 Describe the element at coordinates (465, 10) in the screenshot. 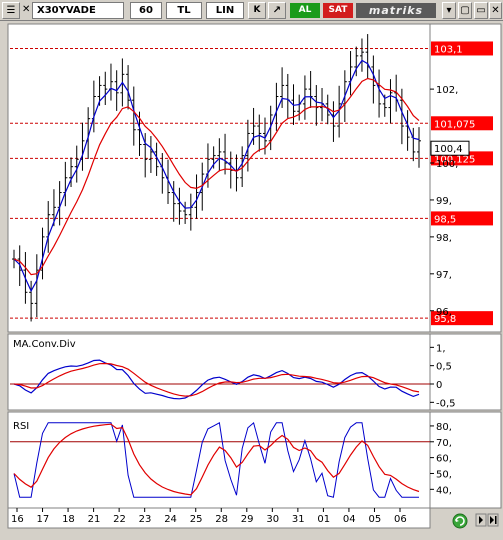

I see `maximize-button: ▢` at that location.